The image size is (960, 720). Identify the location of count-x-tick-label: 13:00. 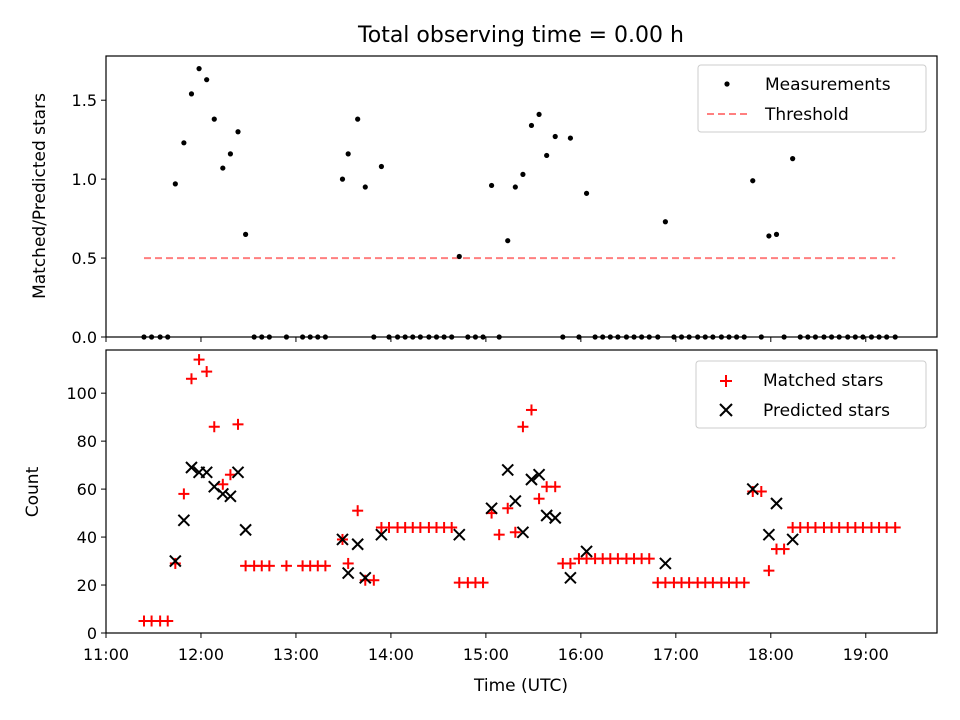
(296, 654).